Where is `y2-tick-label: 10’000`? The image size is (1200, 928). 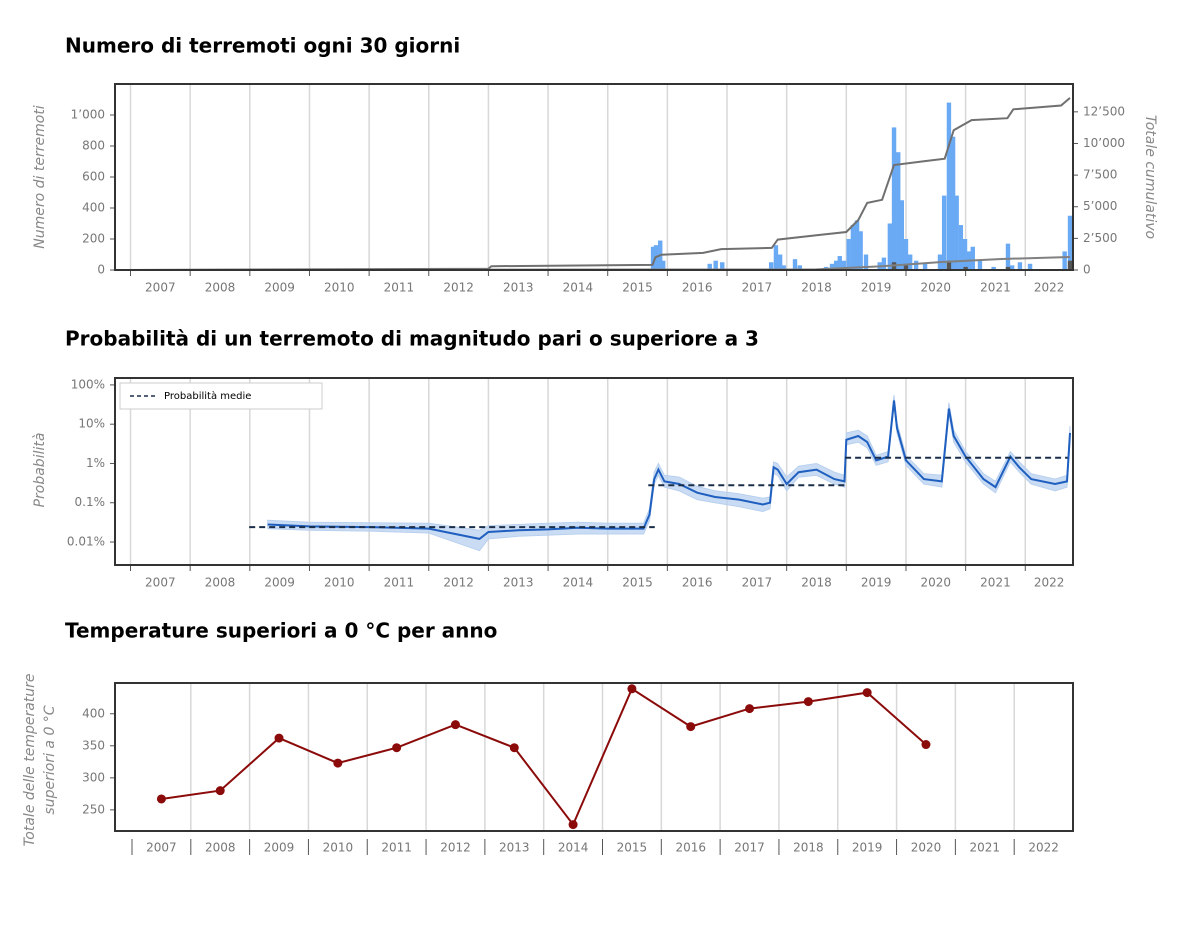 y2-tick-label: 10’000 is located at coordinates (1104, 143).